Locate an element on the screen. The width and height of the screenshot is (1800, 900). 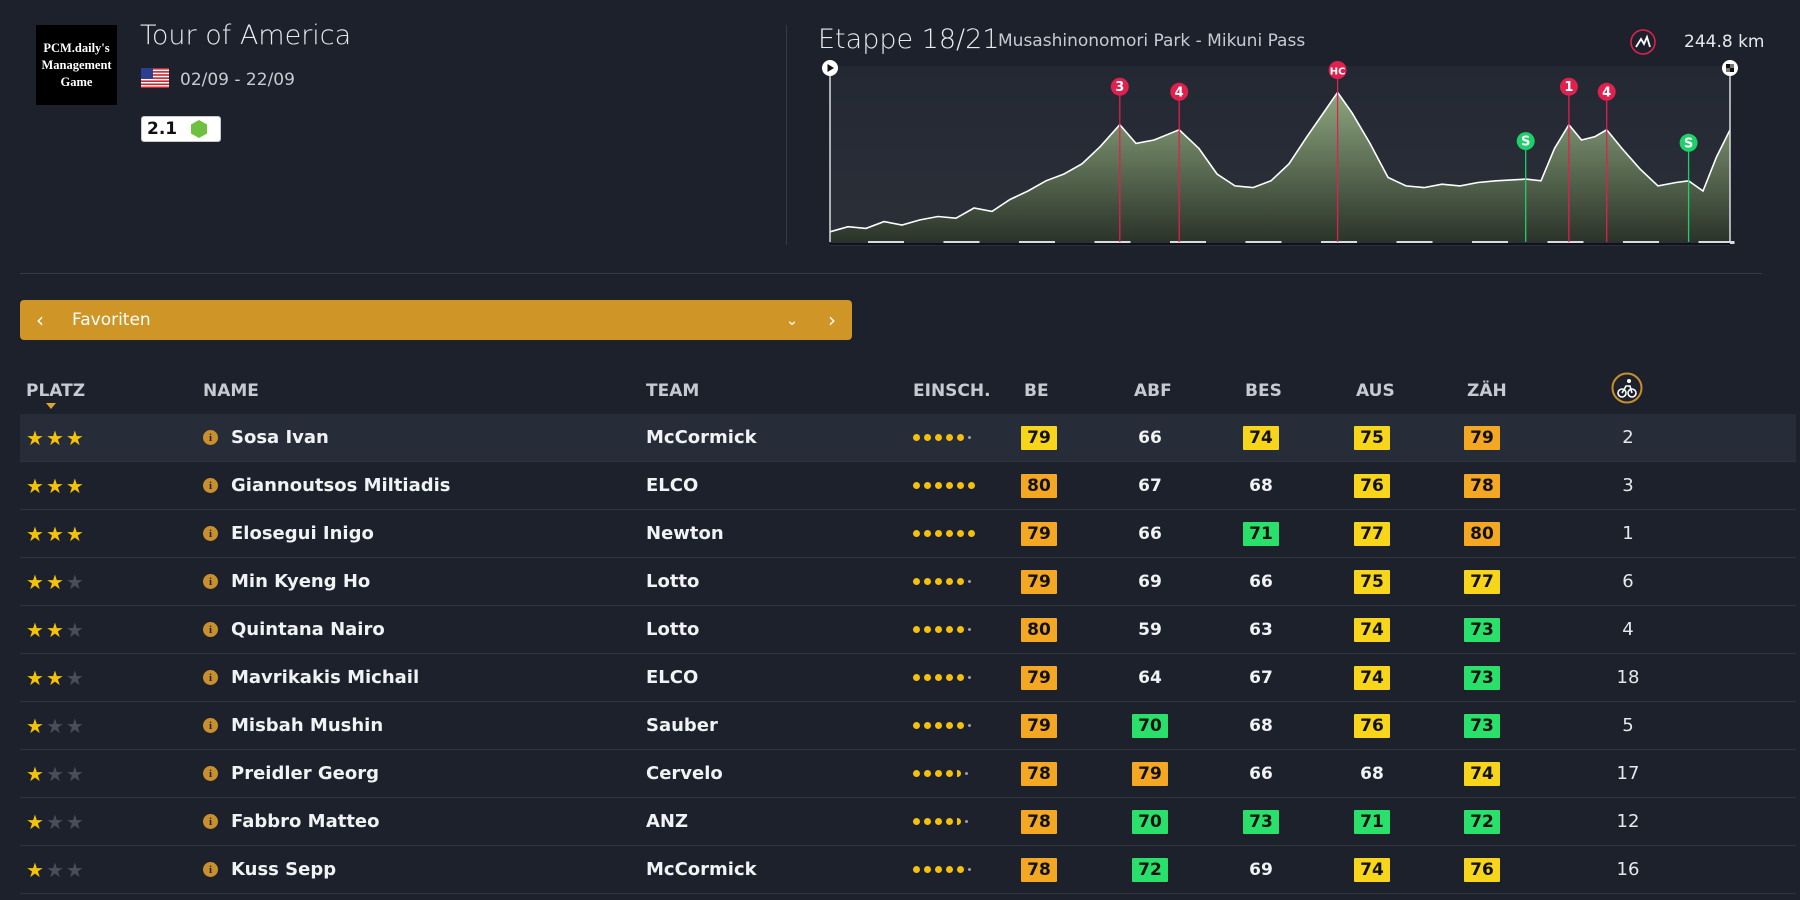
table-row: ★ ★ ★ i Sosa Ivan McCormick 79 66 74 75 79 2 is located at coordinates (908, 438).